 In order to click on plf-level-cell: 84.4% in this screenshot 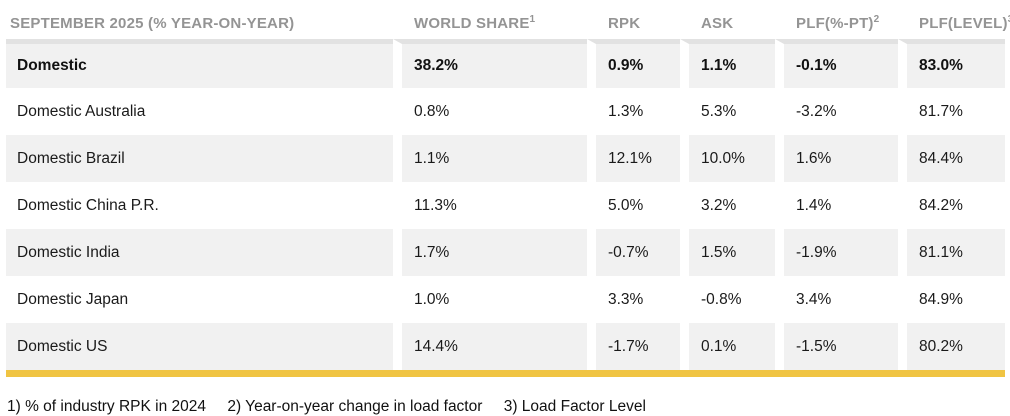, I will do `click(951, 158)`.